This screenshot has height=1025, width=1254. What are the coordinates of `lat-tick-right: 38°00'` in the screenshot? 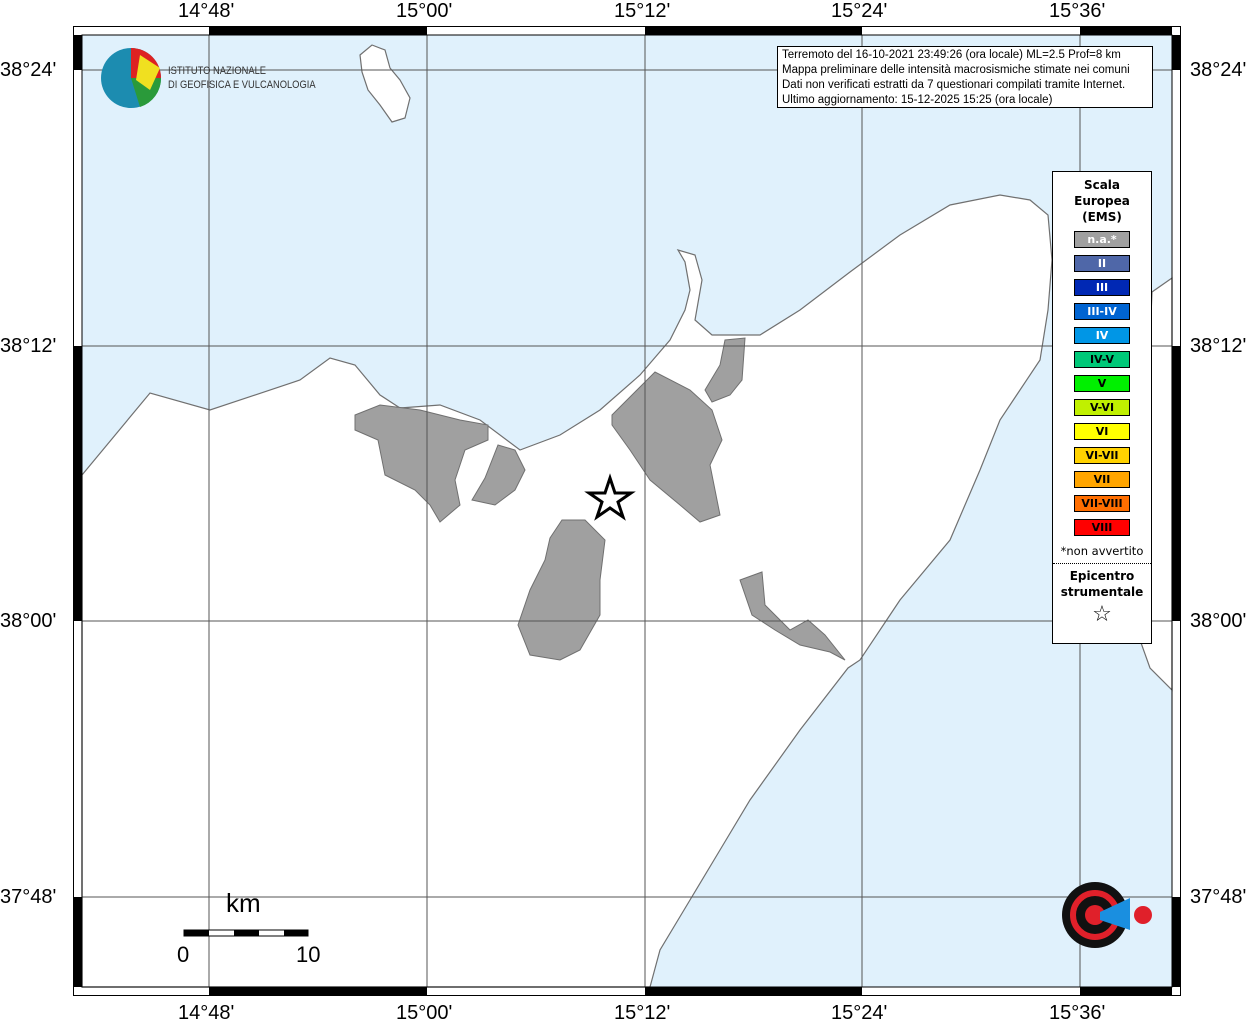 It's located at (1218, 621).